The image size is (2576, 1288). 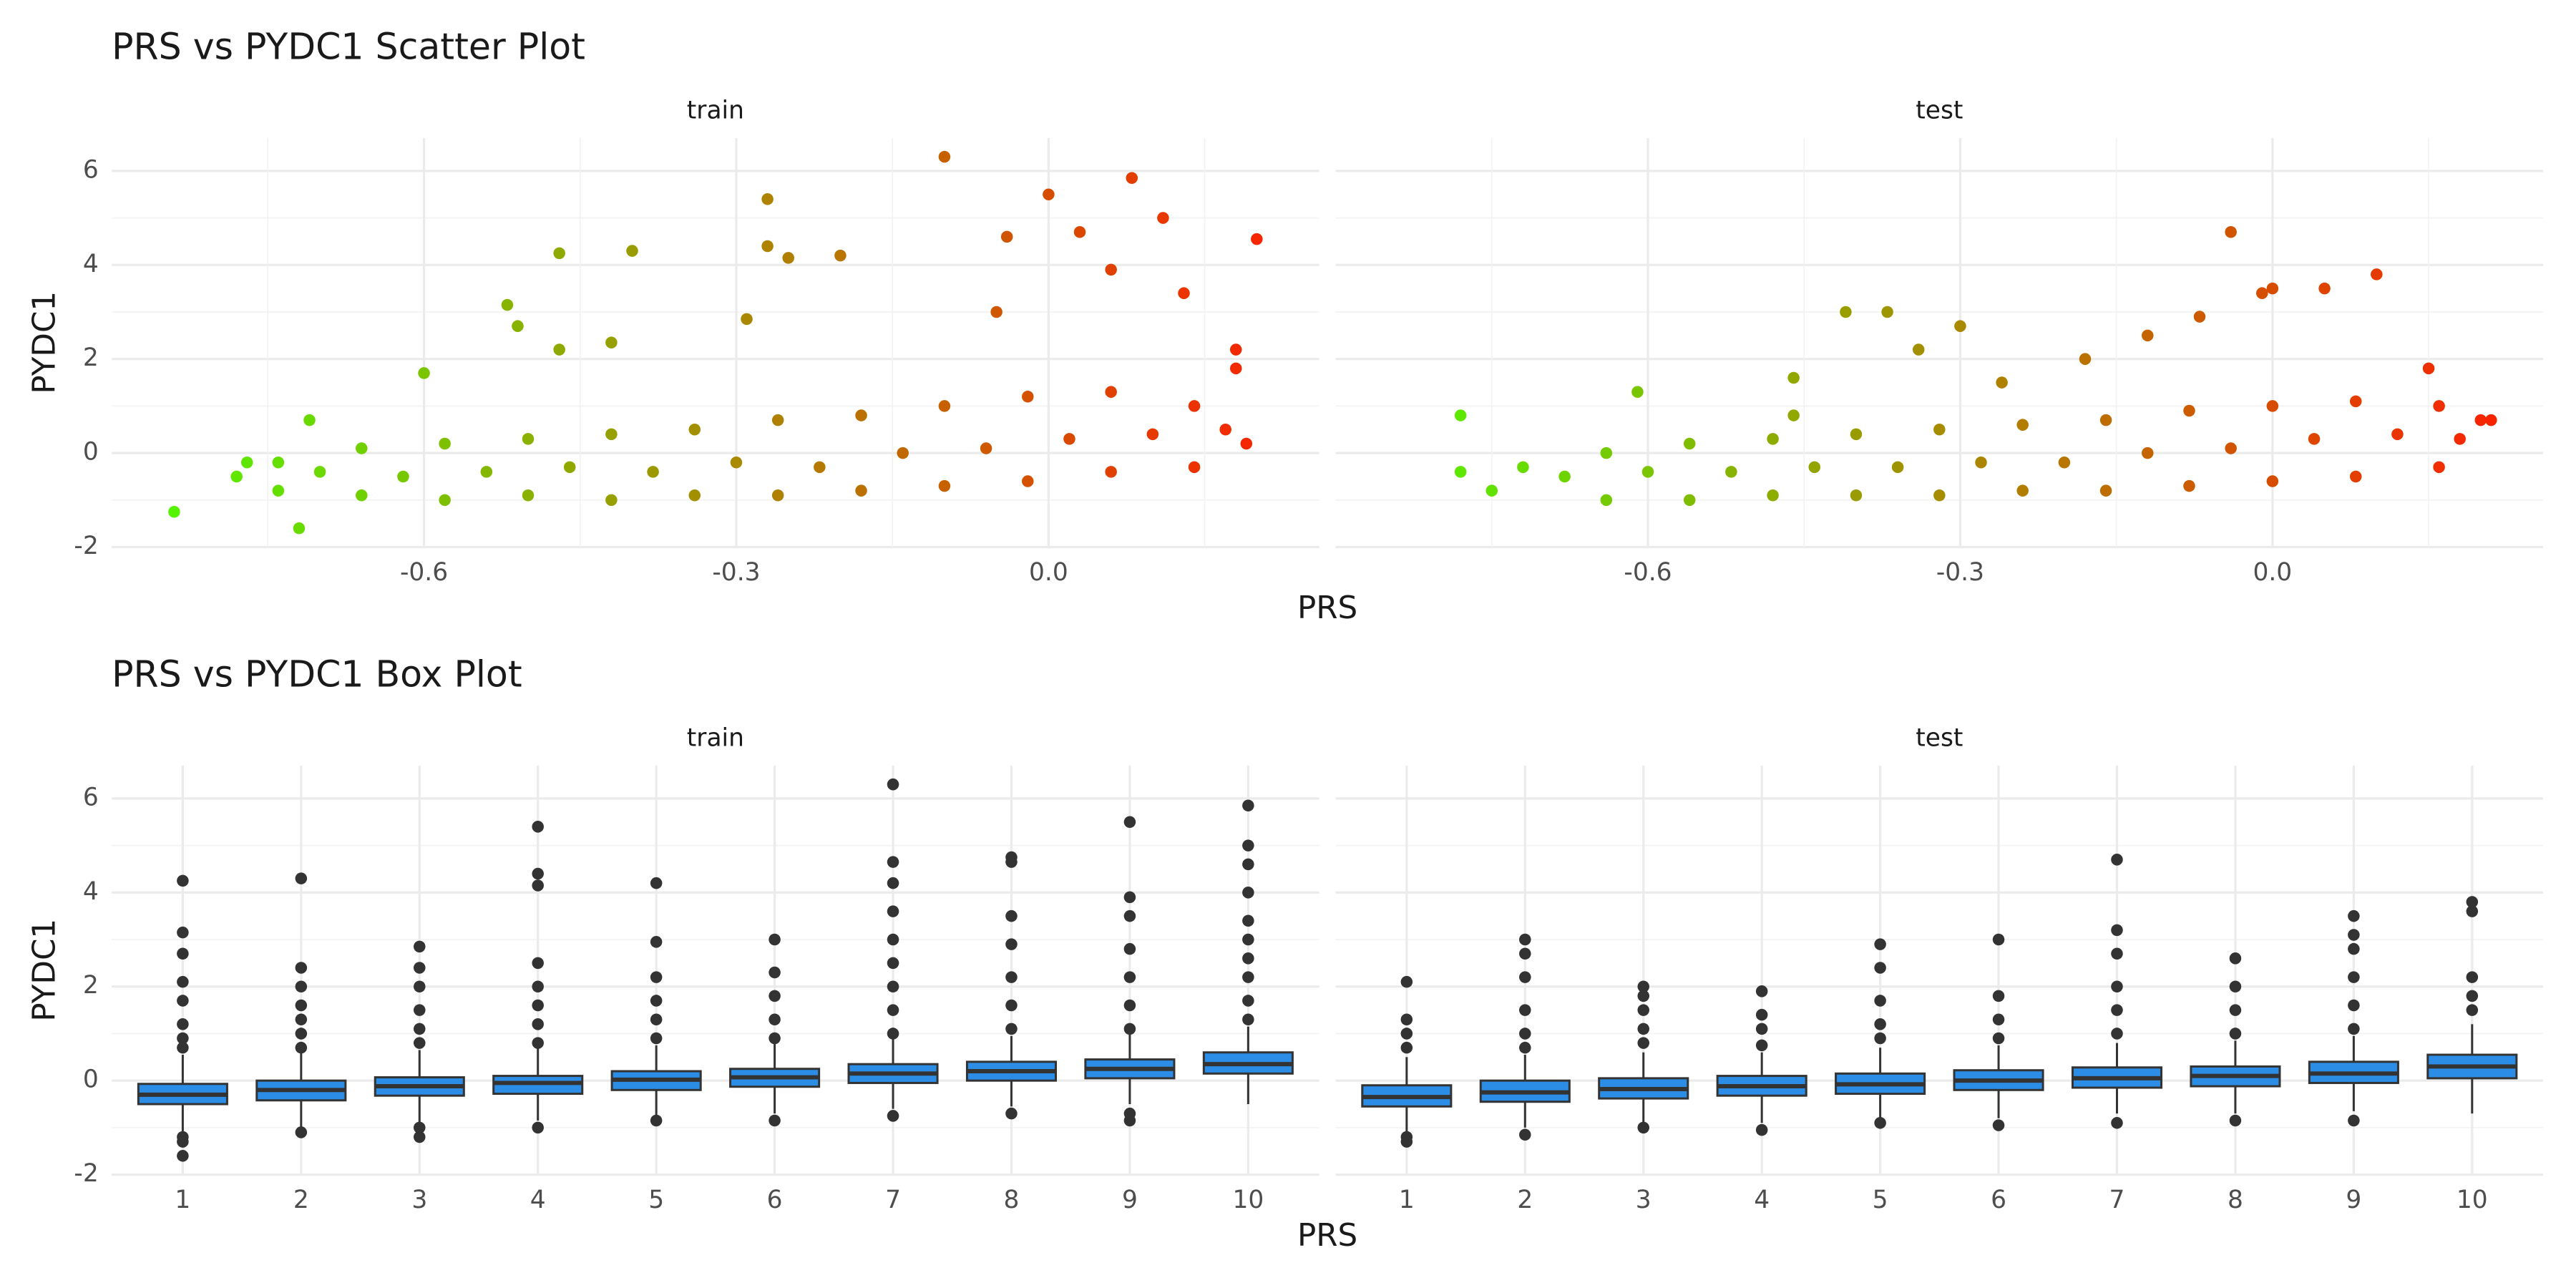 I want to click on y-tick-label: -2, so click(x=86, y=546).